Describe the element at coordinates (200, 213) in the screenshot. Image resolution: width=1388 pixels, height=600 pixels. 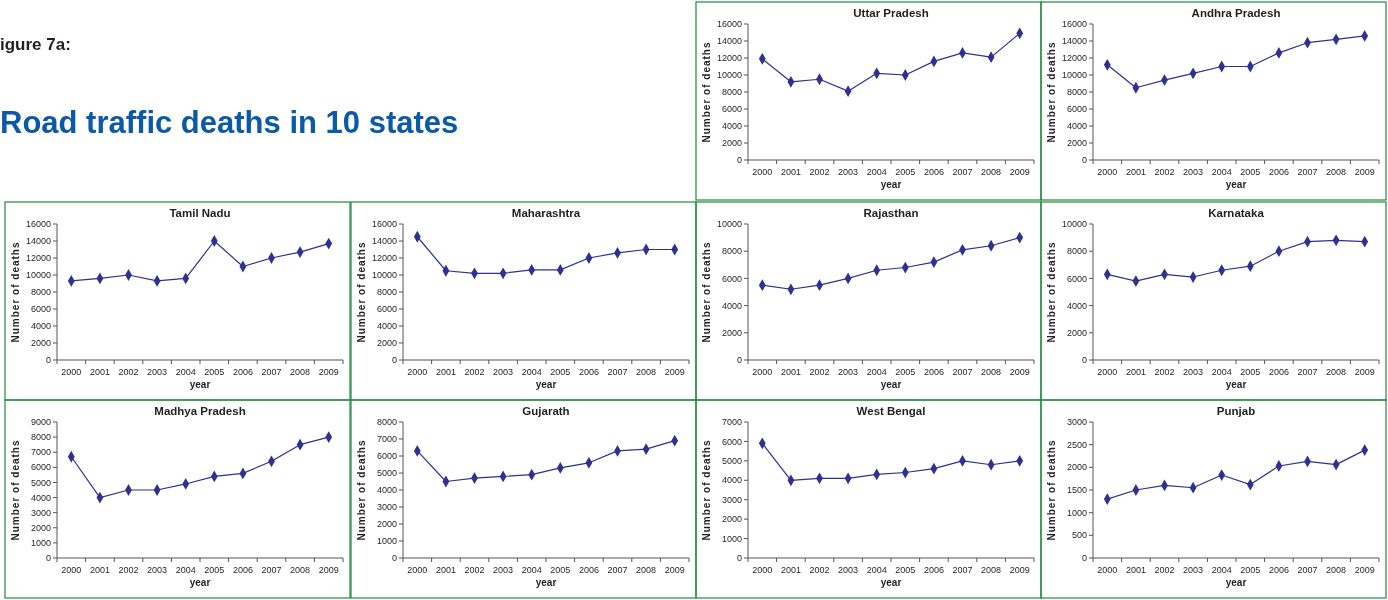
I see `chart-title: Tamil Nadu` at that location.